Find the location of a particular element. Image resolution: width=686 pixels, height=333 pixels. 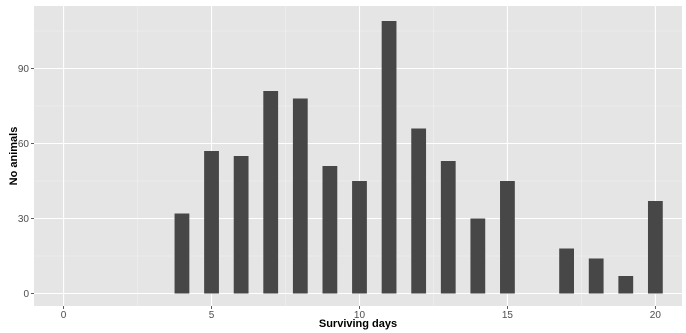

y-tick-label: 90 is located at coordinates (24, 69).